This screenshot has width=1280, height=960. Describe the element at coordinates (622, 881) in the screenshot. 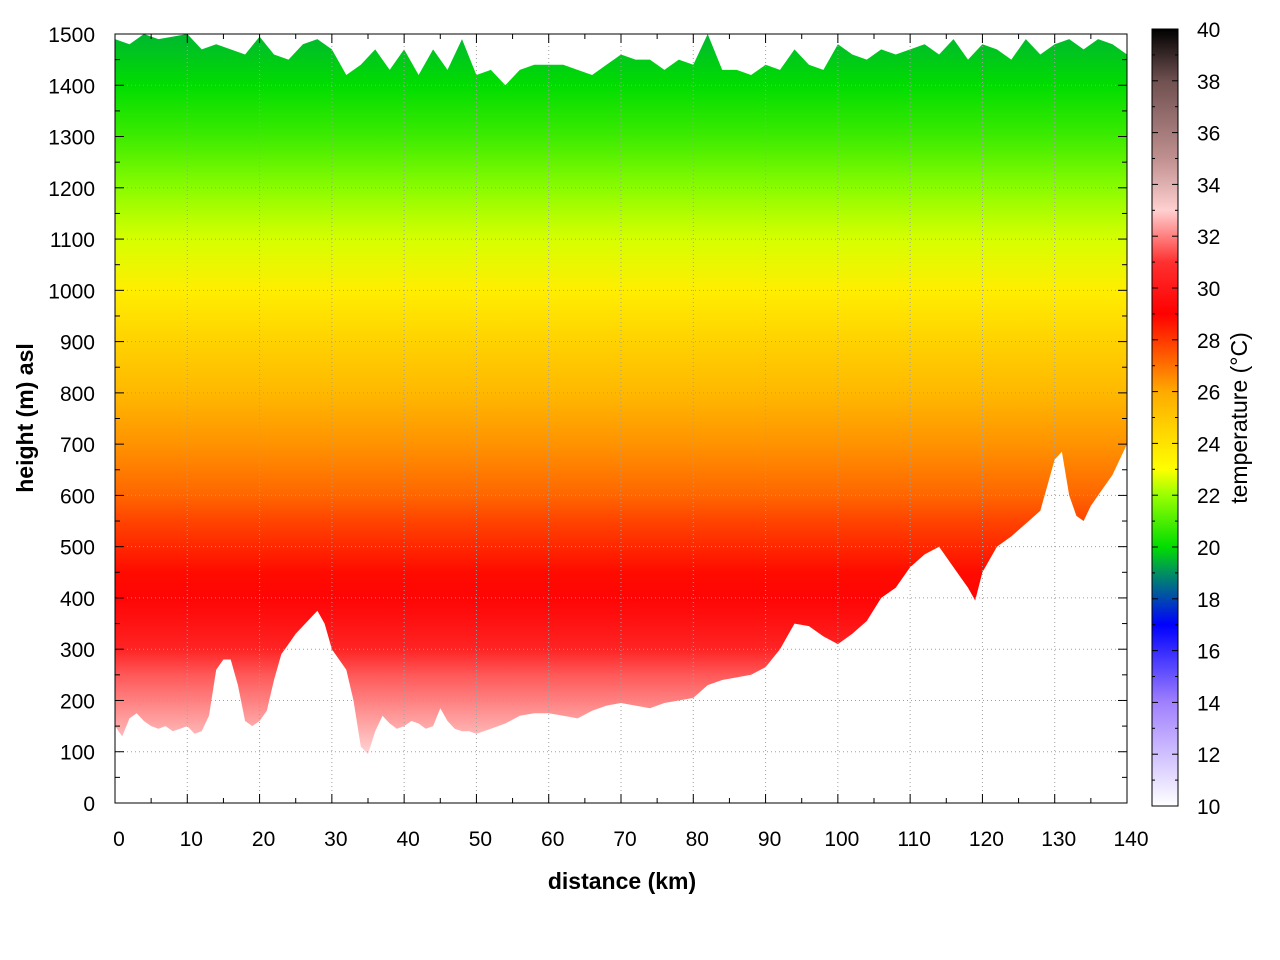

I see `x-axis-title: distance (km)` at that location.